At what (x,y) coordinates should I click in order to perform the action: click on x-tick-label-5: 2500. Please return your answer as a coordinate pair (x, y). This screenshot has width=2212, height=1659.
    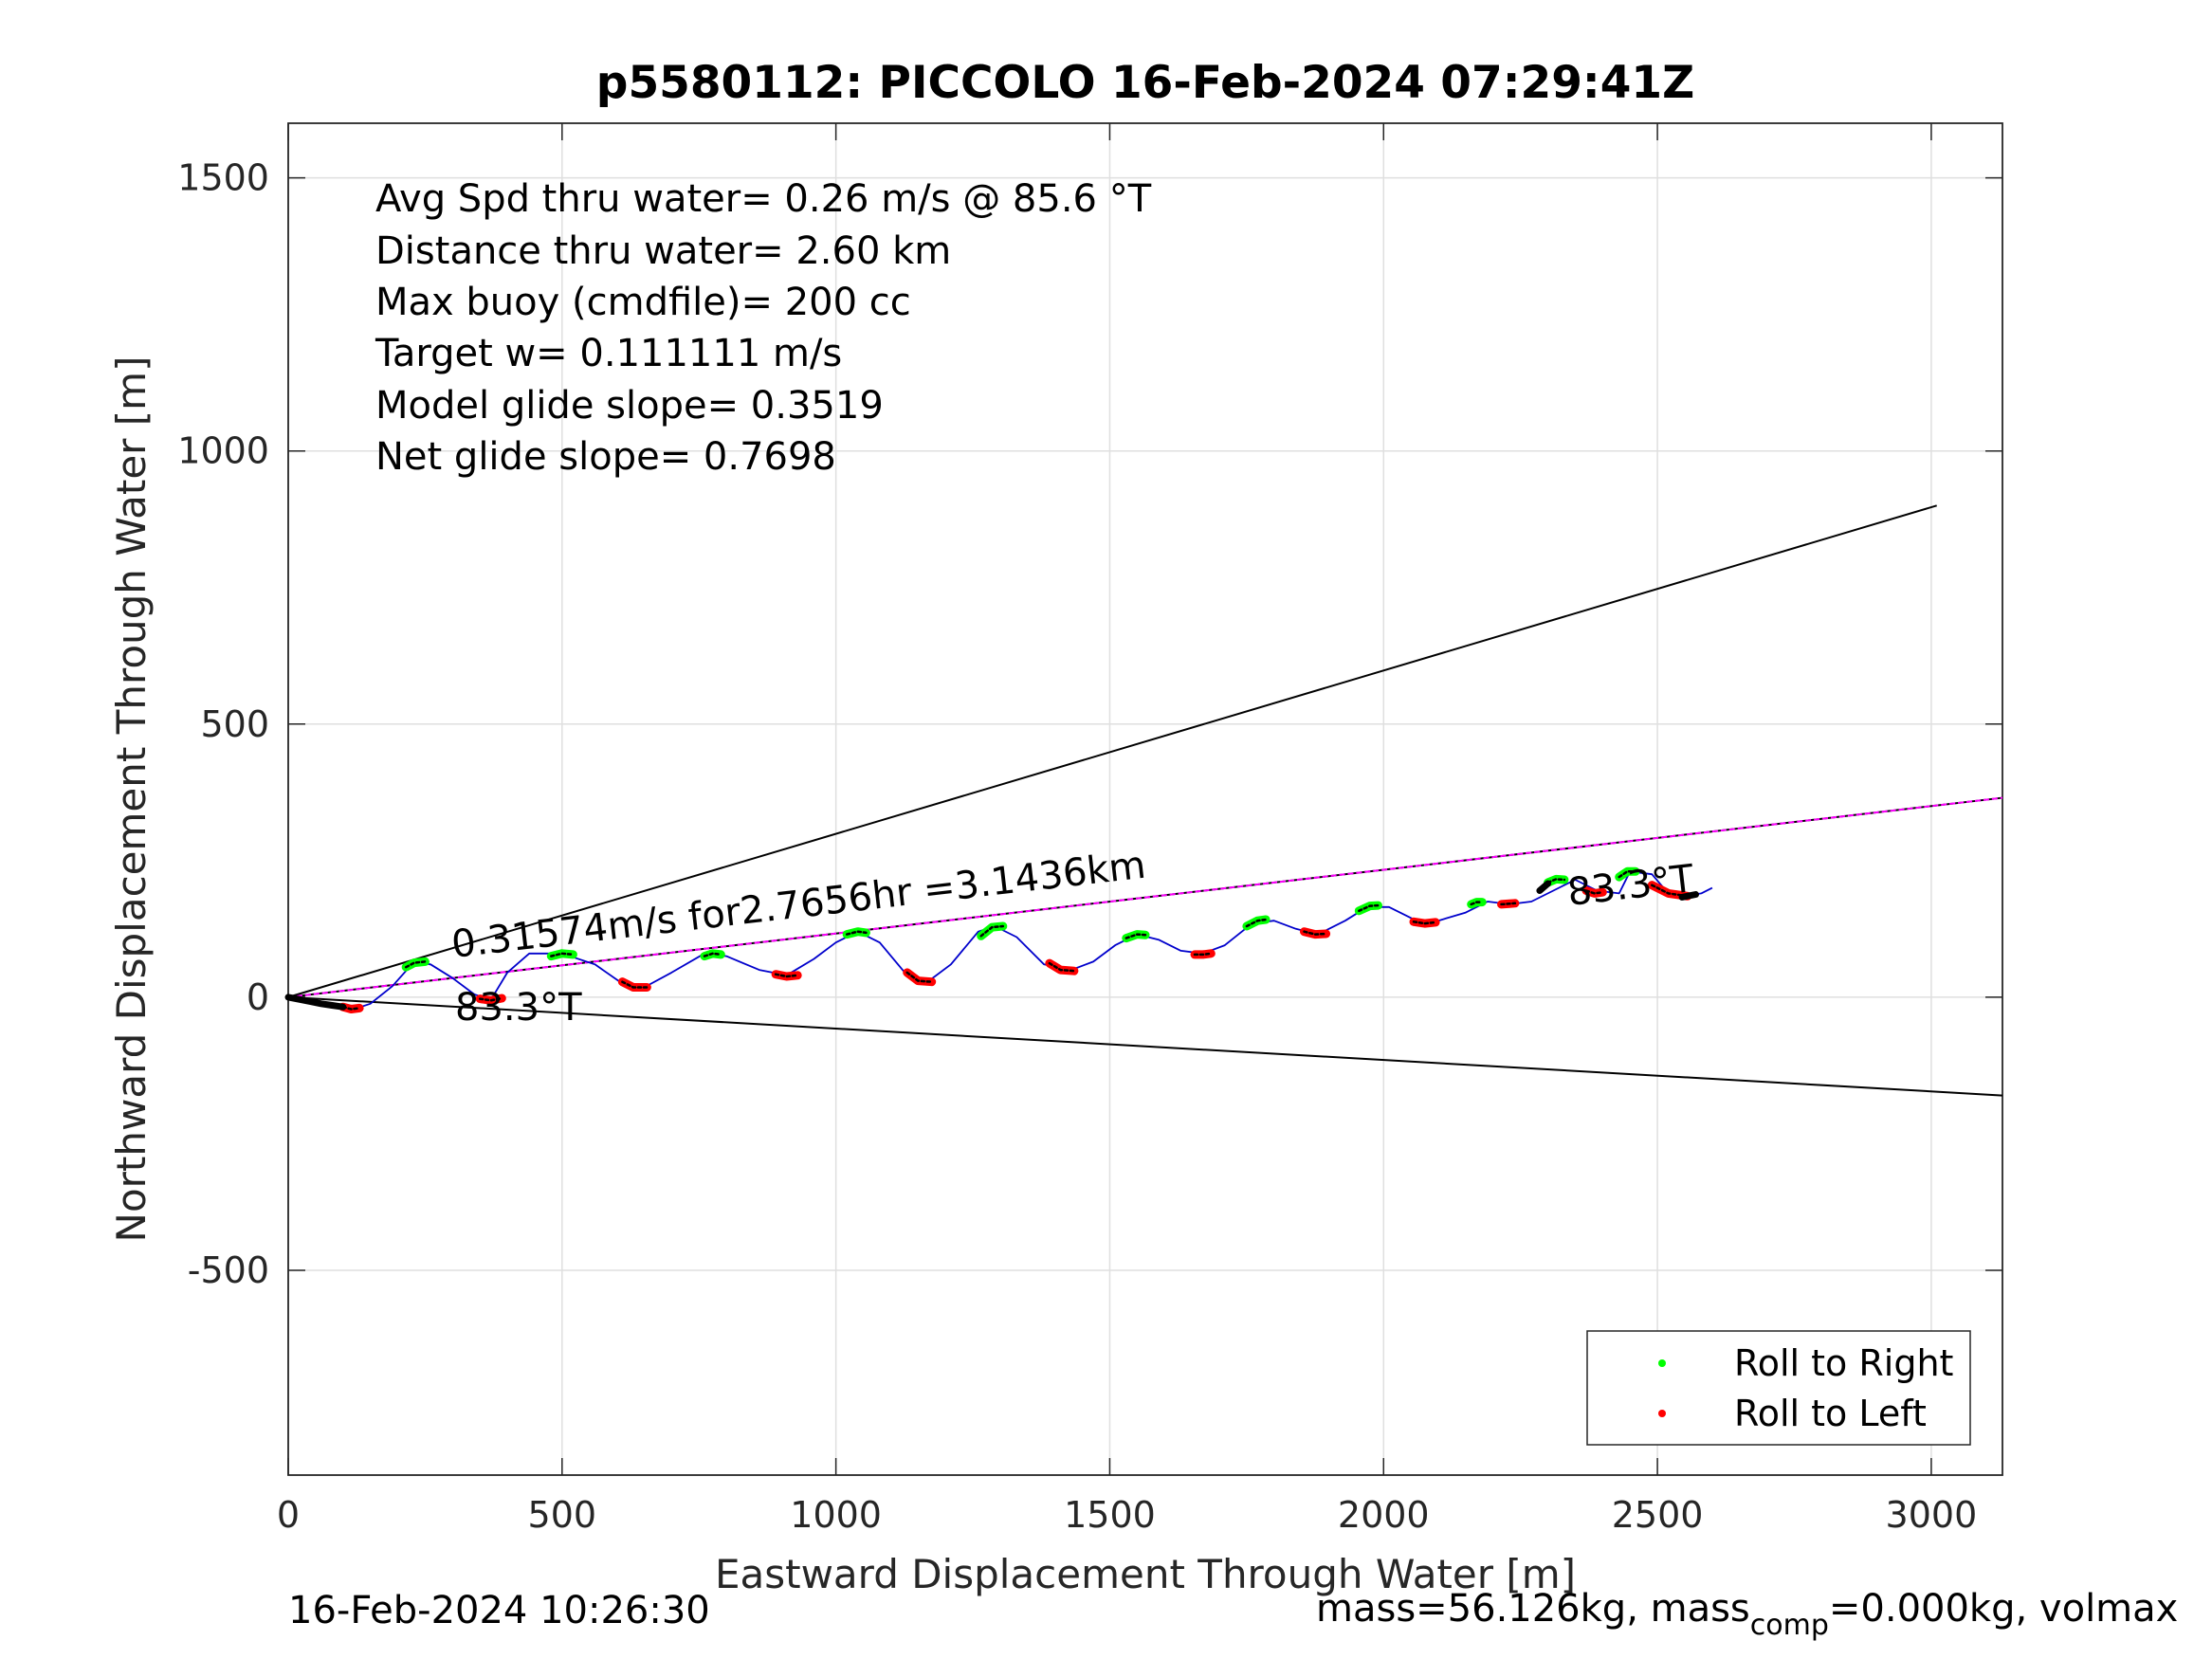
    Looking at the image, I should click on (1658, 1515).